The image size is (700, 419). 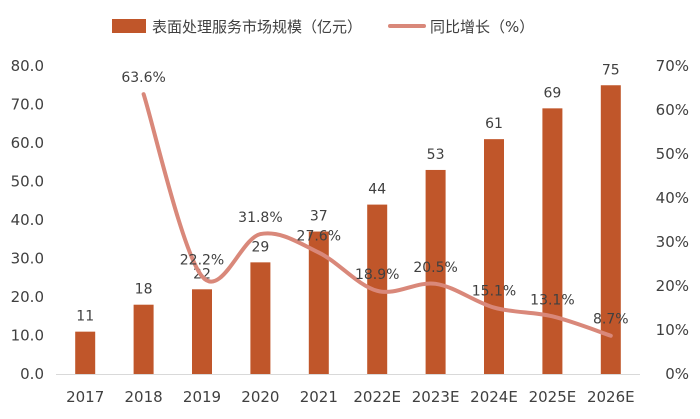 What do you see at coordinates (260, 247) in the screenshot?
I see `bar-label-2020: 29` at bounding box center [260, 247].